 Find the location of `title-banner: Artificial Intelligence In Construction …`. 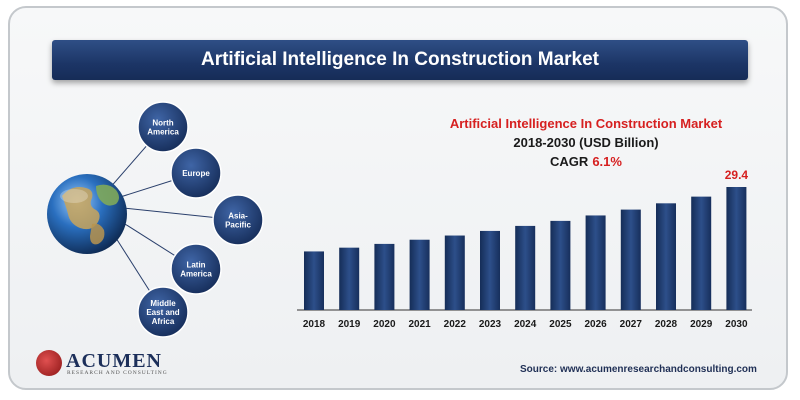

title-banner: Artificial Intelligence In Construction … is located at coordinates (400, 60).